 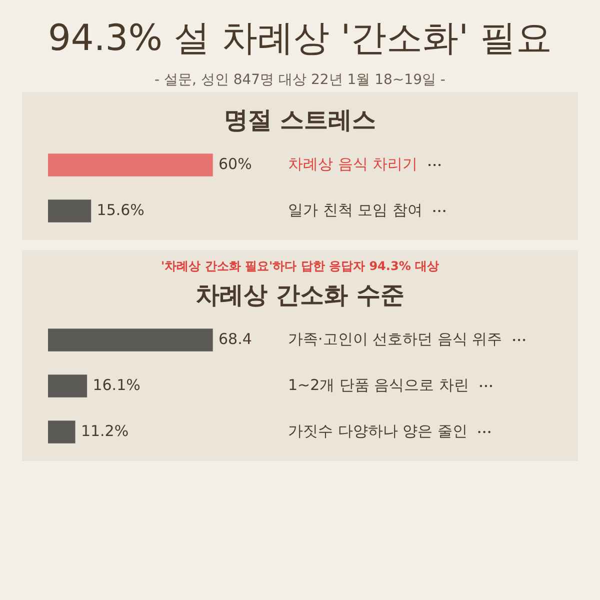 I want to click on y-tick-label: 일가 친척 모임 참여, so click(x=355, y=209).